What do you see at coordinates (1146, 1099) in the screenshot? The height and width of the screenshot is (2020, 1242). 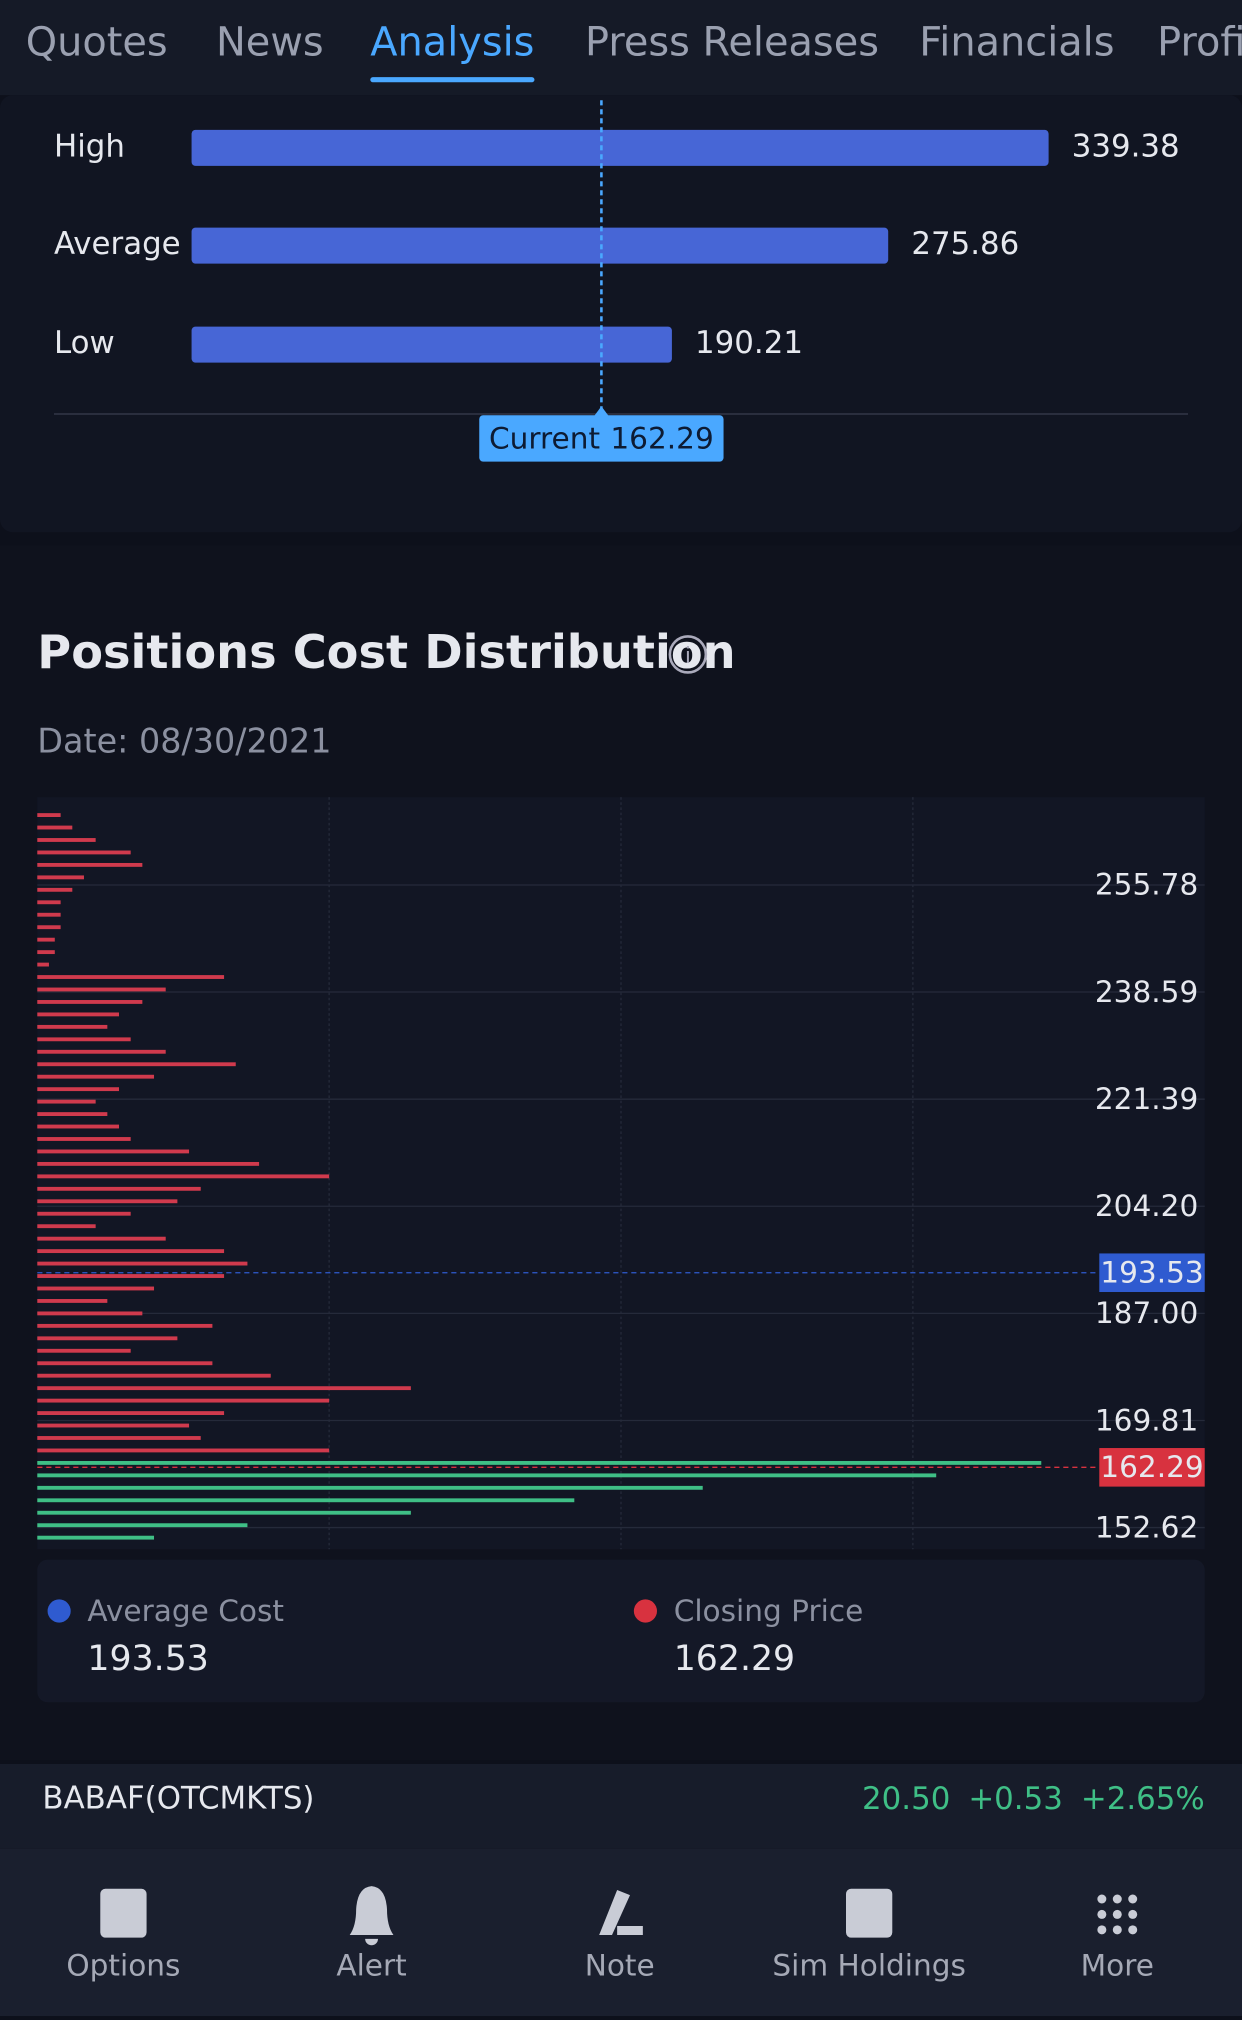 I see `y-tick-label: 221.39` at bounding box center [1146, 1099].